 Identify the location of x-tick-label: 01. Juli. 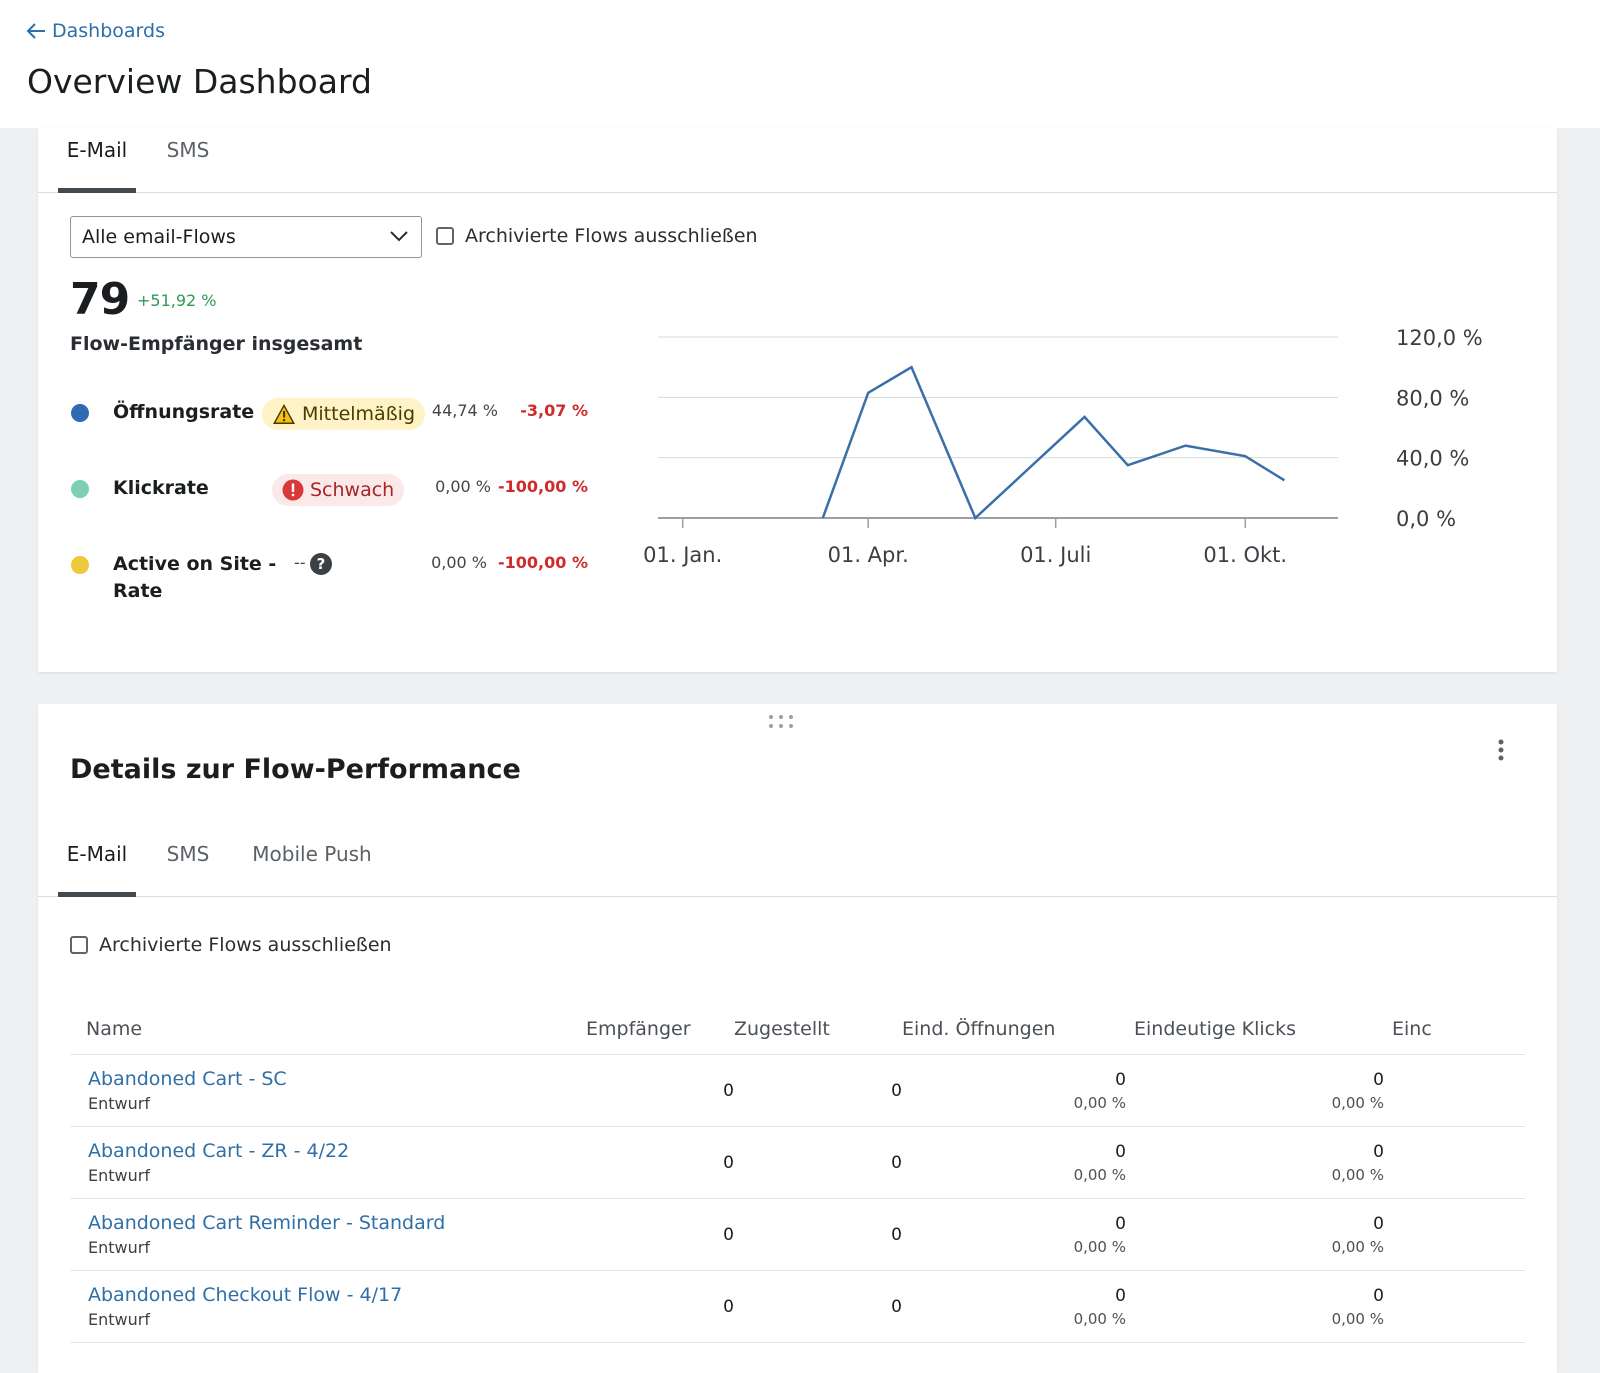
(1055, 555).